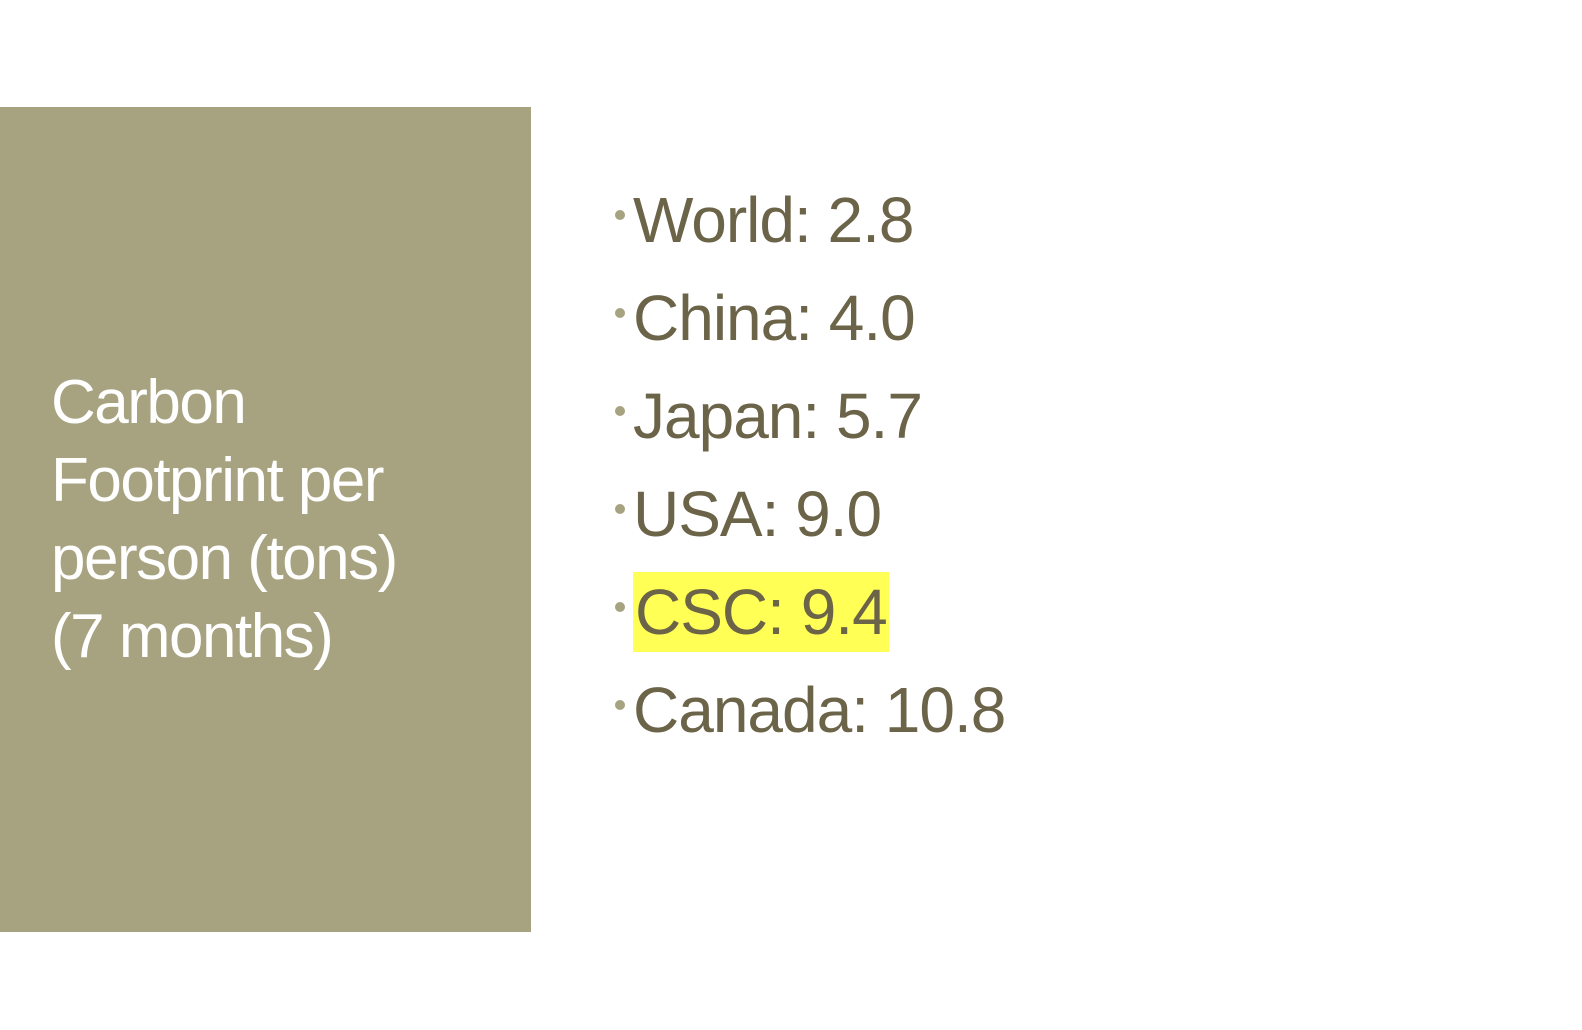 This screenshot has width=1582, height=1030. Describe the element at coordinates (773, 220) in the screenshot. I see `bullet-text: World: 2.8` at that location.